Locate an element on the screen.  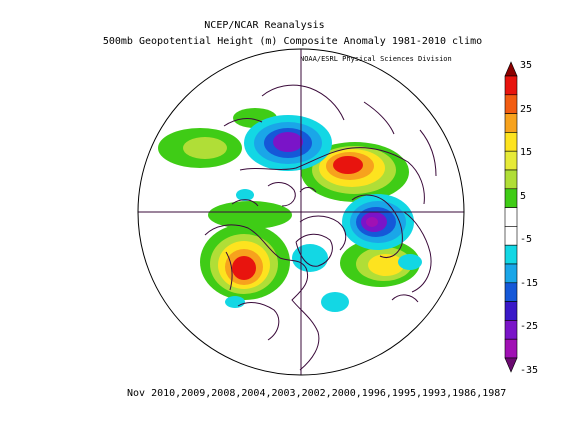
colorbar-label: 15 is located at coordinates (526, 153).